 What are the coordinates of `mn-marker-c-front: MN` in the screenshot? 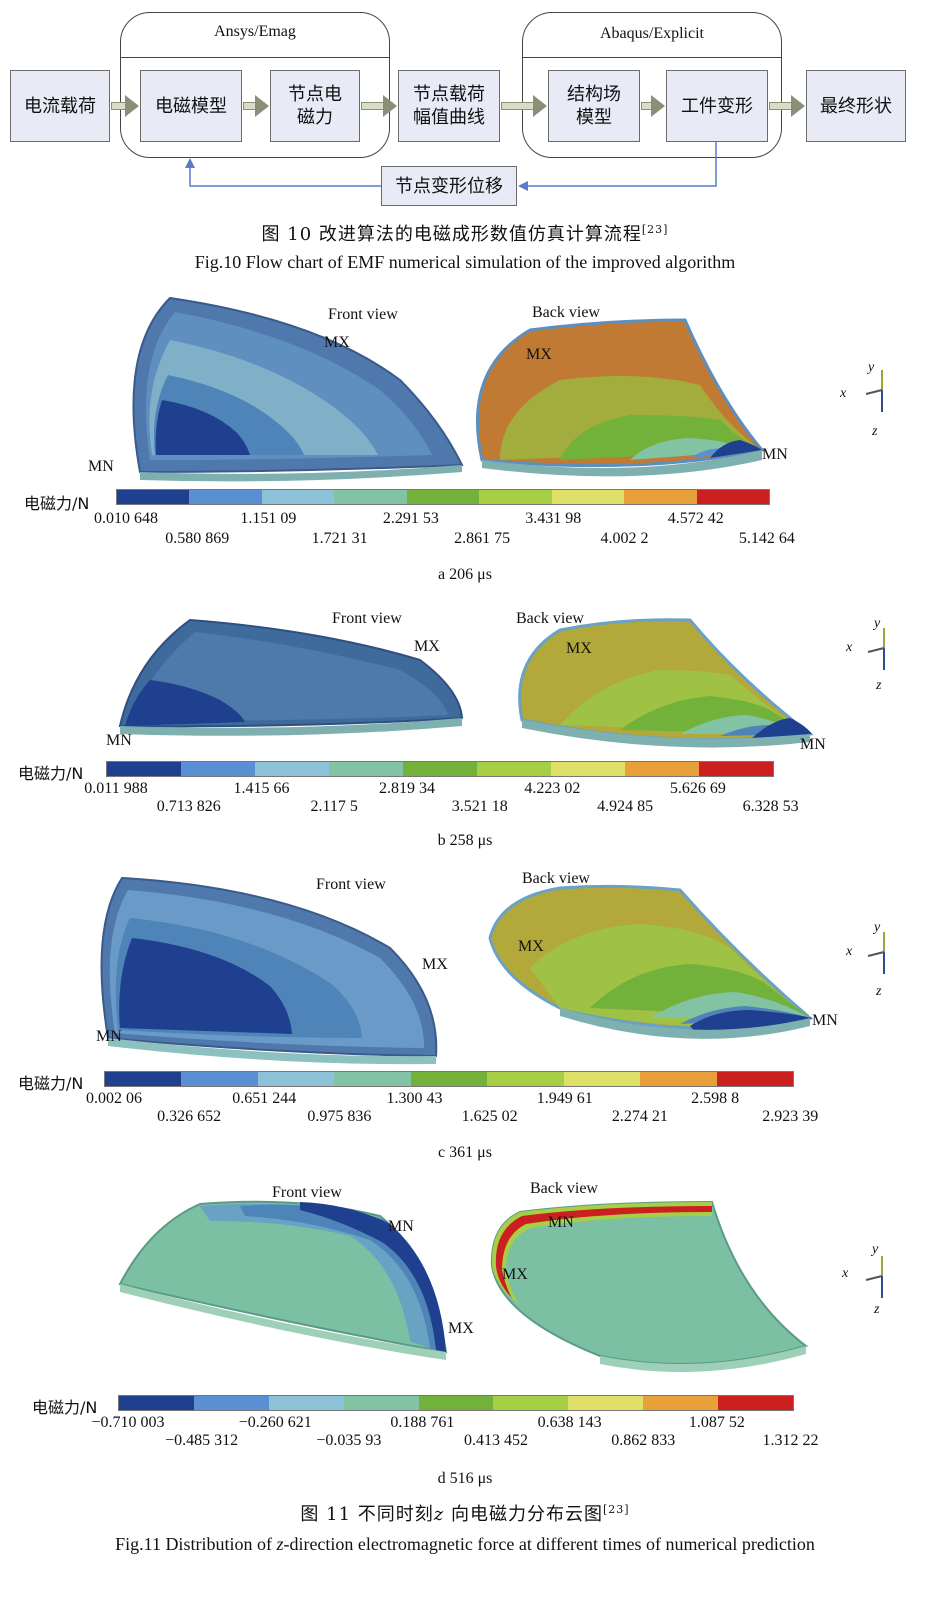 It's located at (109, 1036).